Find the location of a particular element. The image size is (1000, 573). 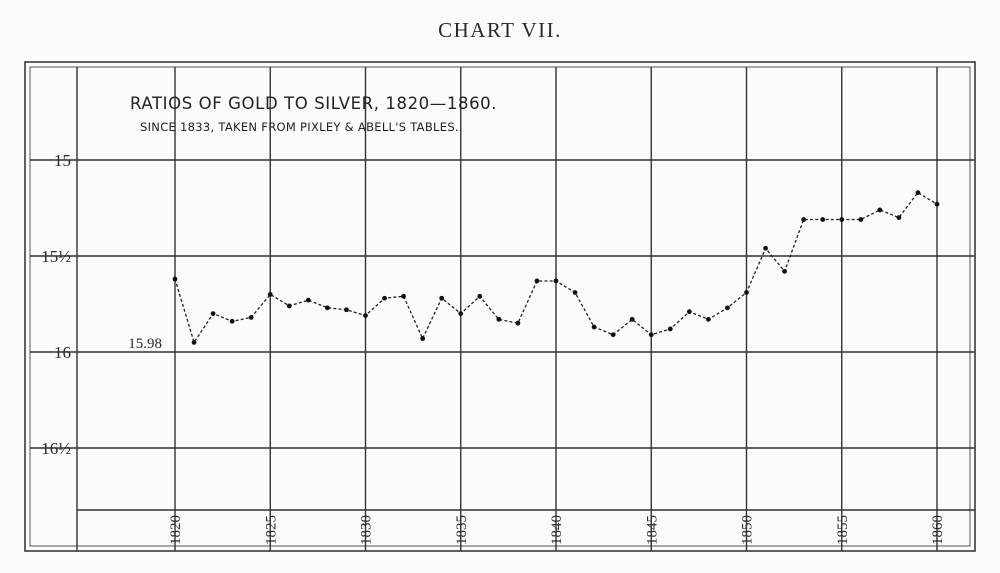

x-tick-label: 1845 is located at coordinates (652, 530).